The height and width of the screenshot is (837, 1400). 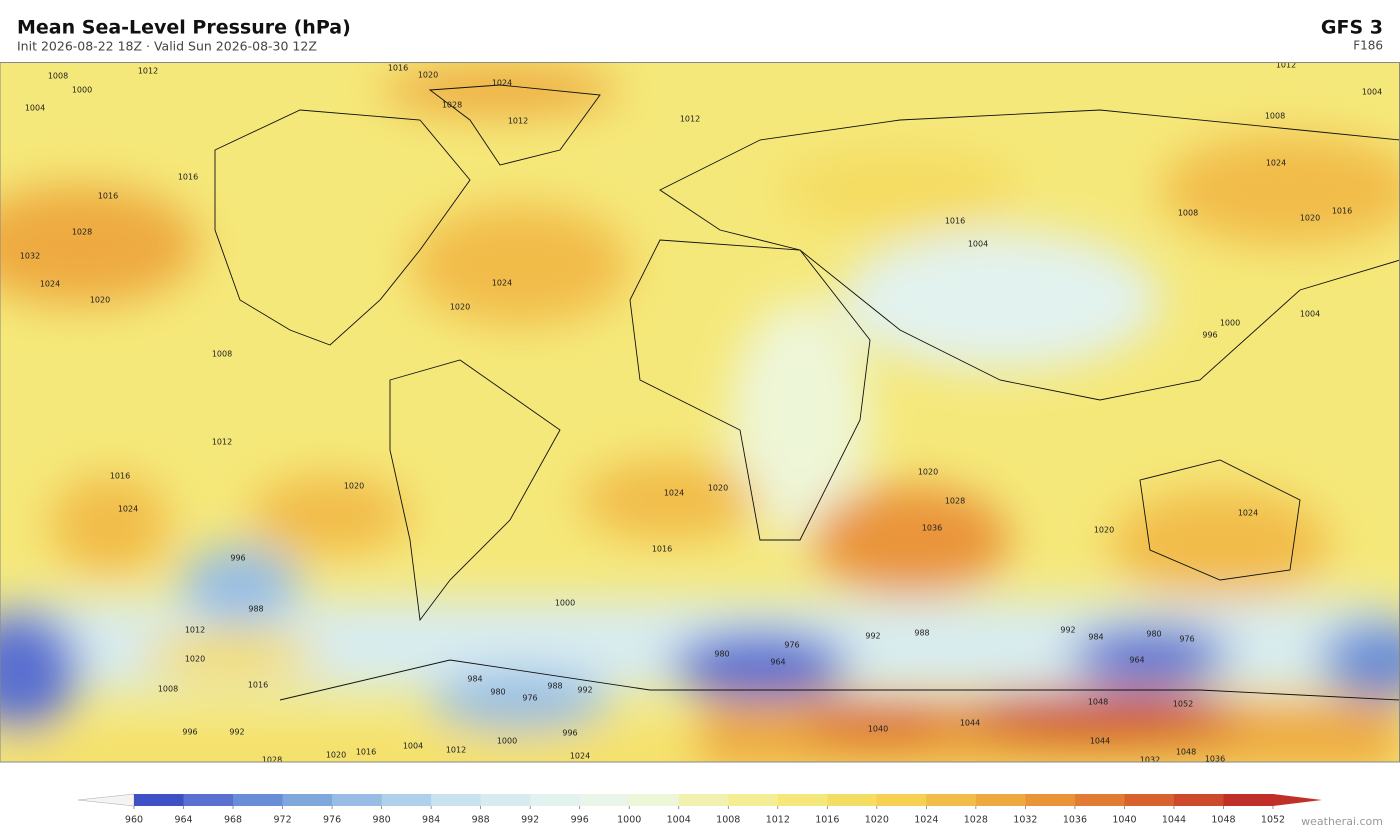 I want to click on colorbar-under, so click(x=106, y=800).